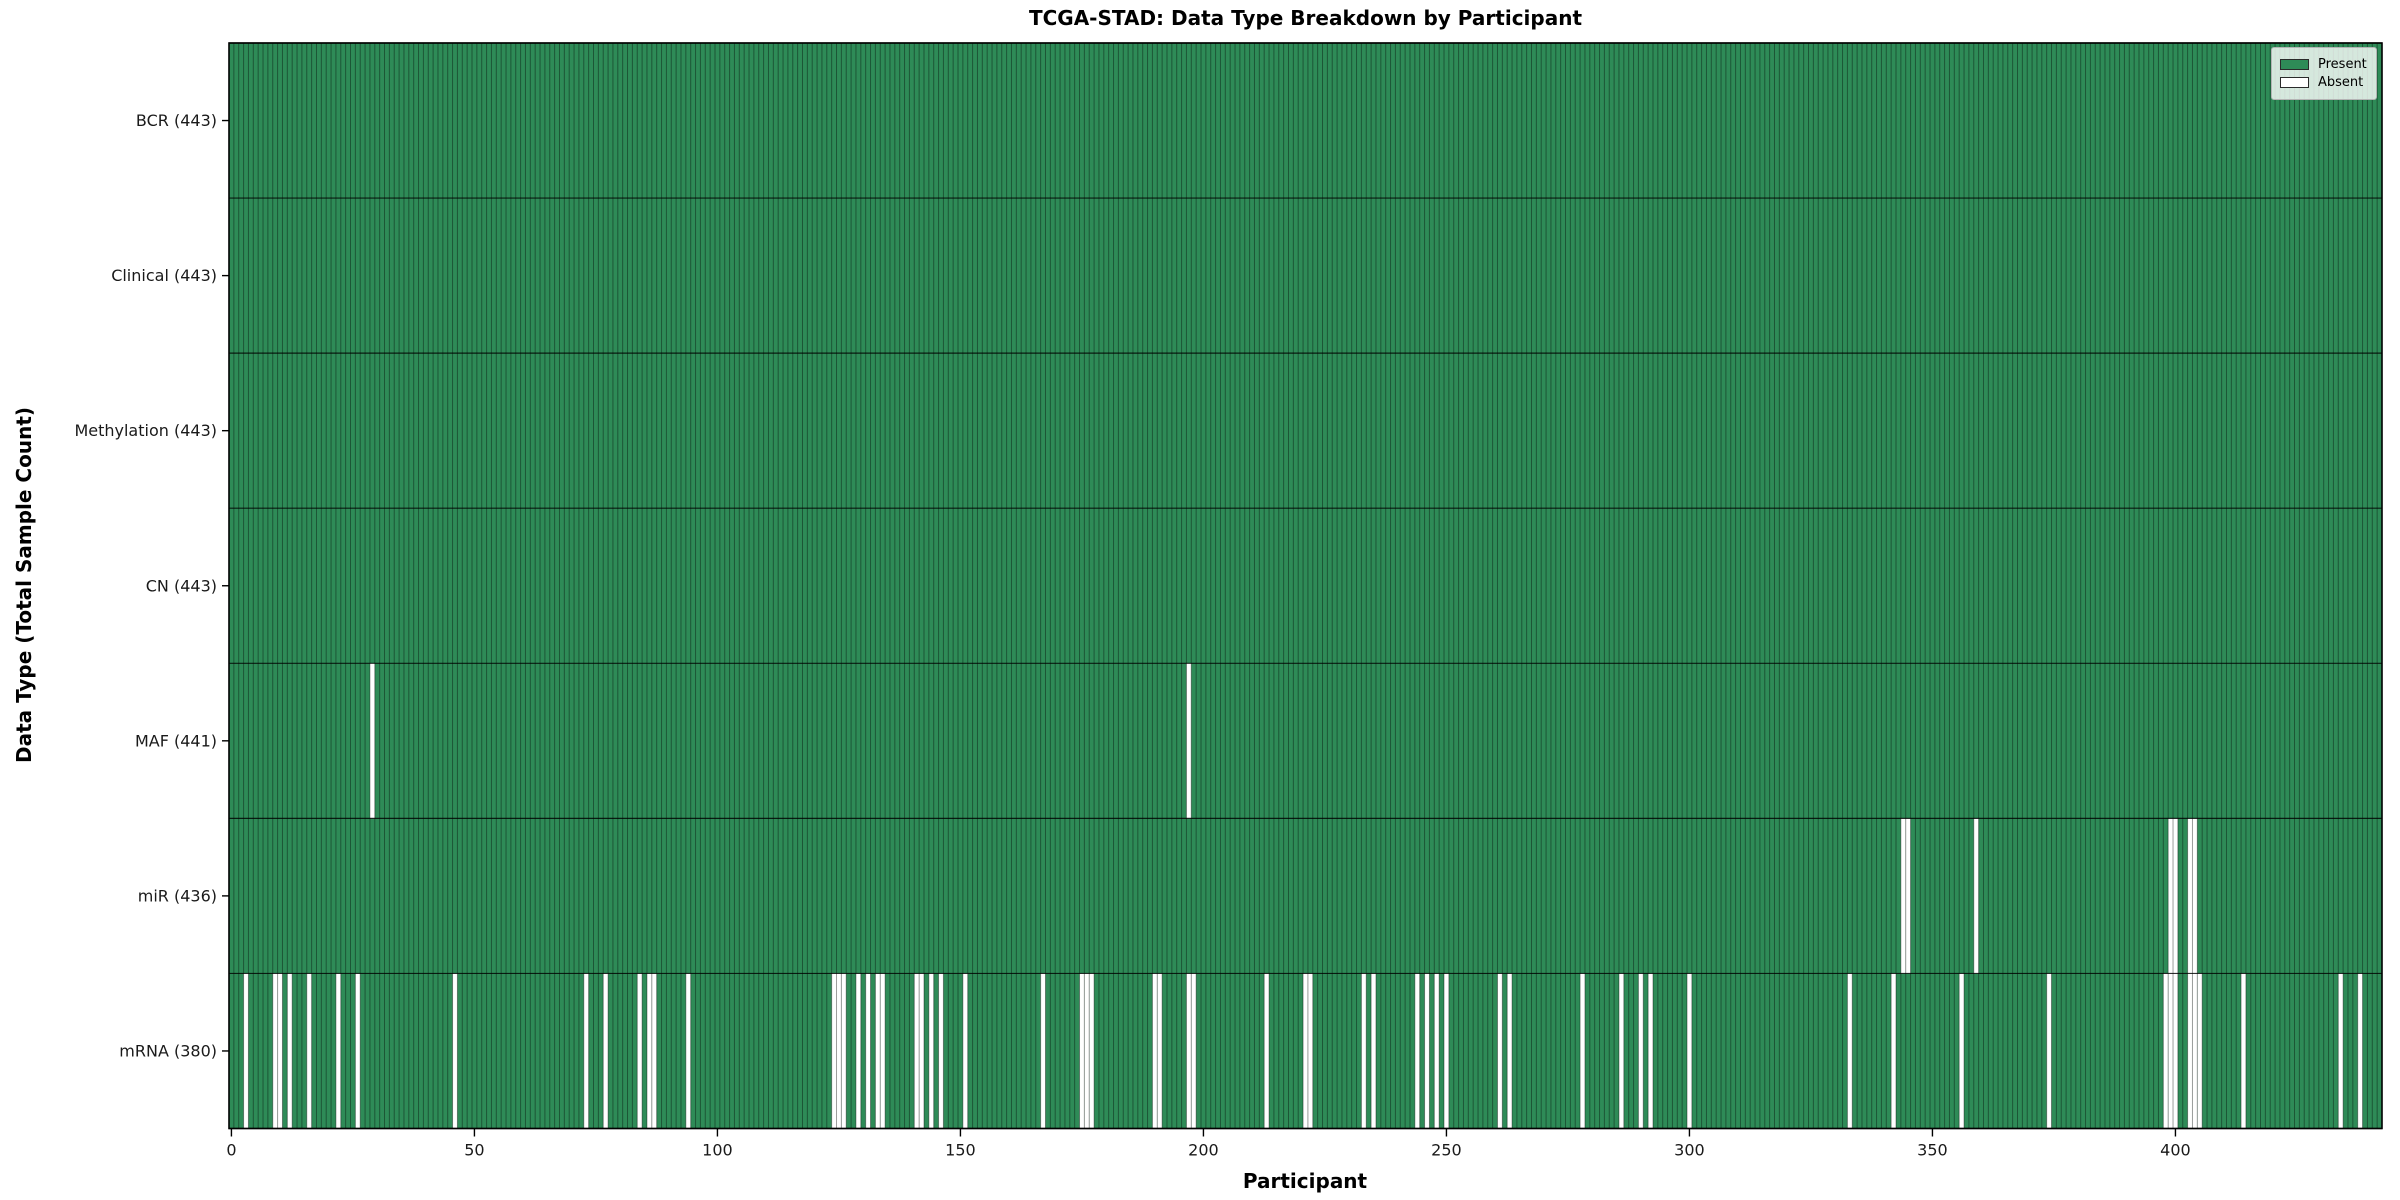 The width and height of the screenshot is (2400, 1200). I want to click on y-tick-label: MAF (441), so click(176, 740).